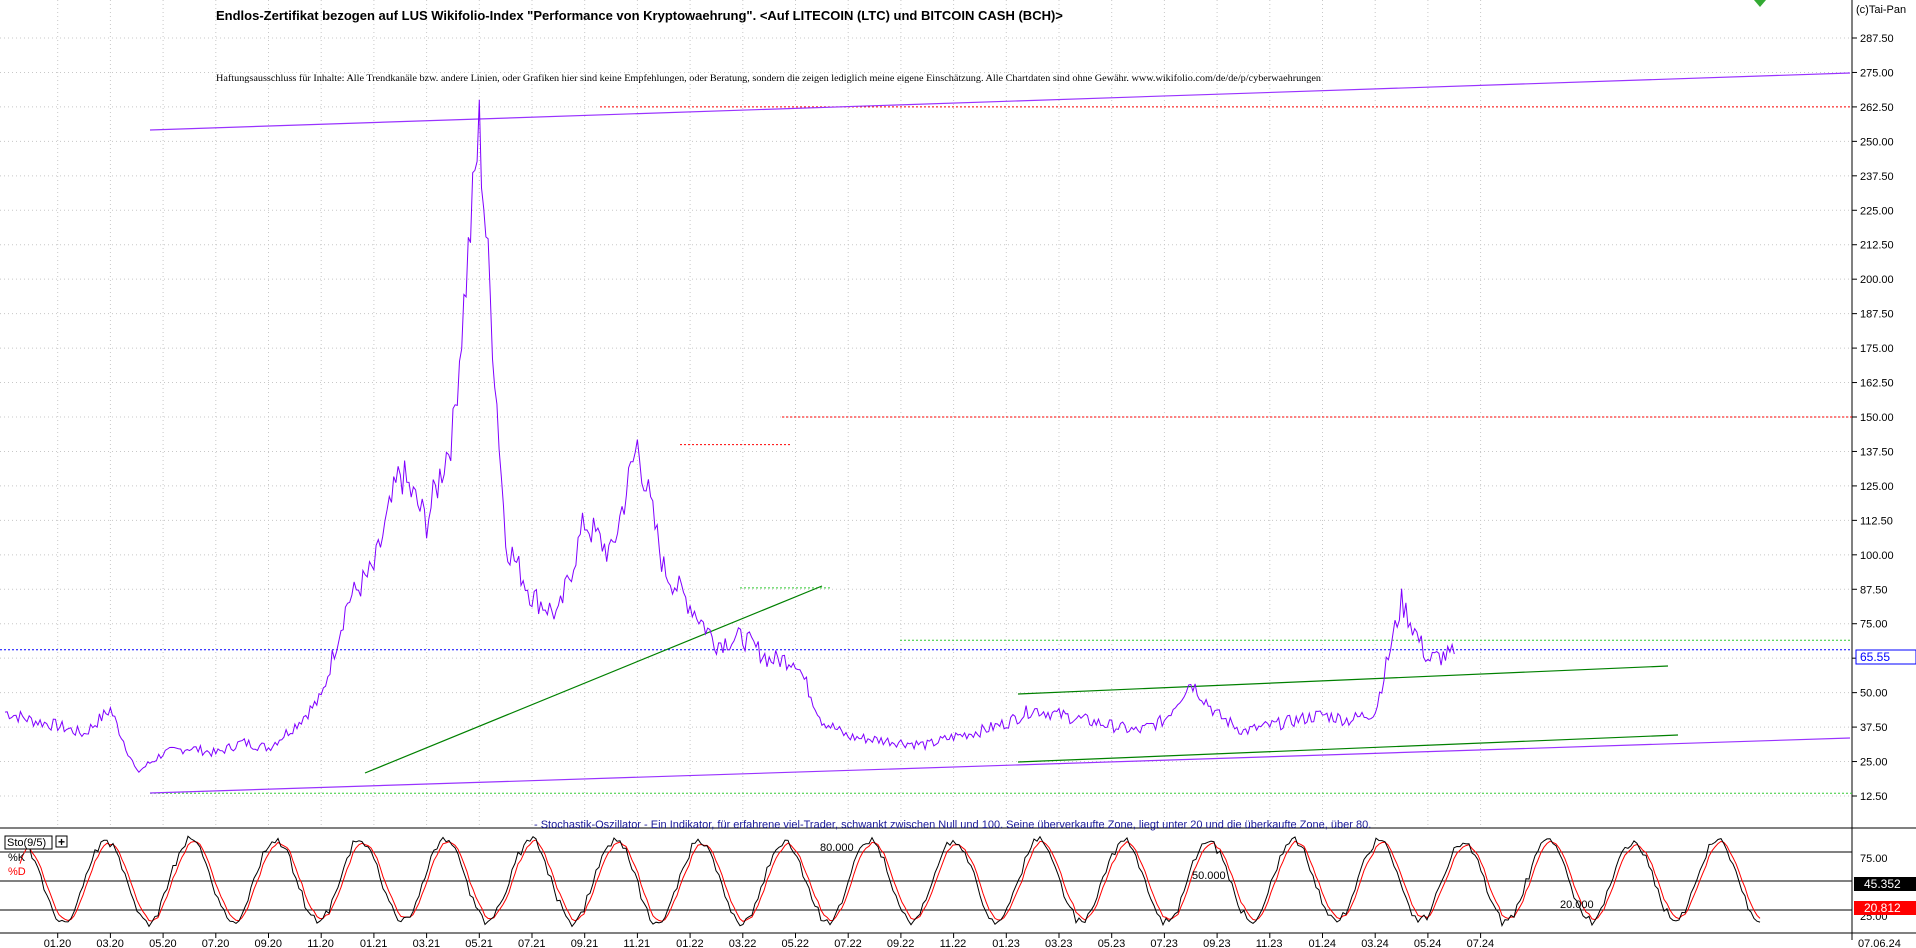 This screenshot has height=948, width=1916. What do you see at coordinates (216, 943) in the screenshot?
I see `x-tick-label: 07.20` at bounding box center [216, 943].